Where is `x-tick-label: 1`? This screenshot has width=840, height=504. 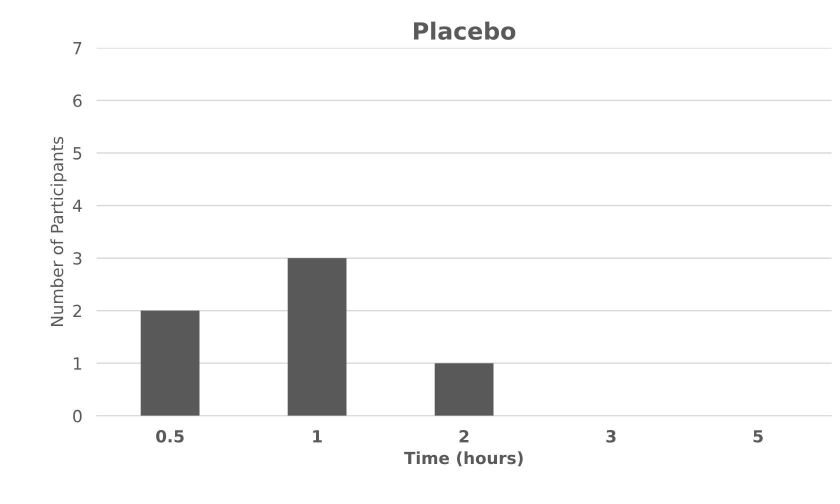 x-tick-label: 1 is located at coordinates (317, 436).